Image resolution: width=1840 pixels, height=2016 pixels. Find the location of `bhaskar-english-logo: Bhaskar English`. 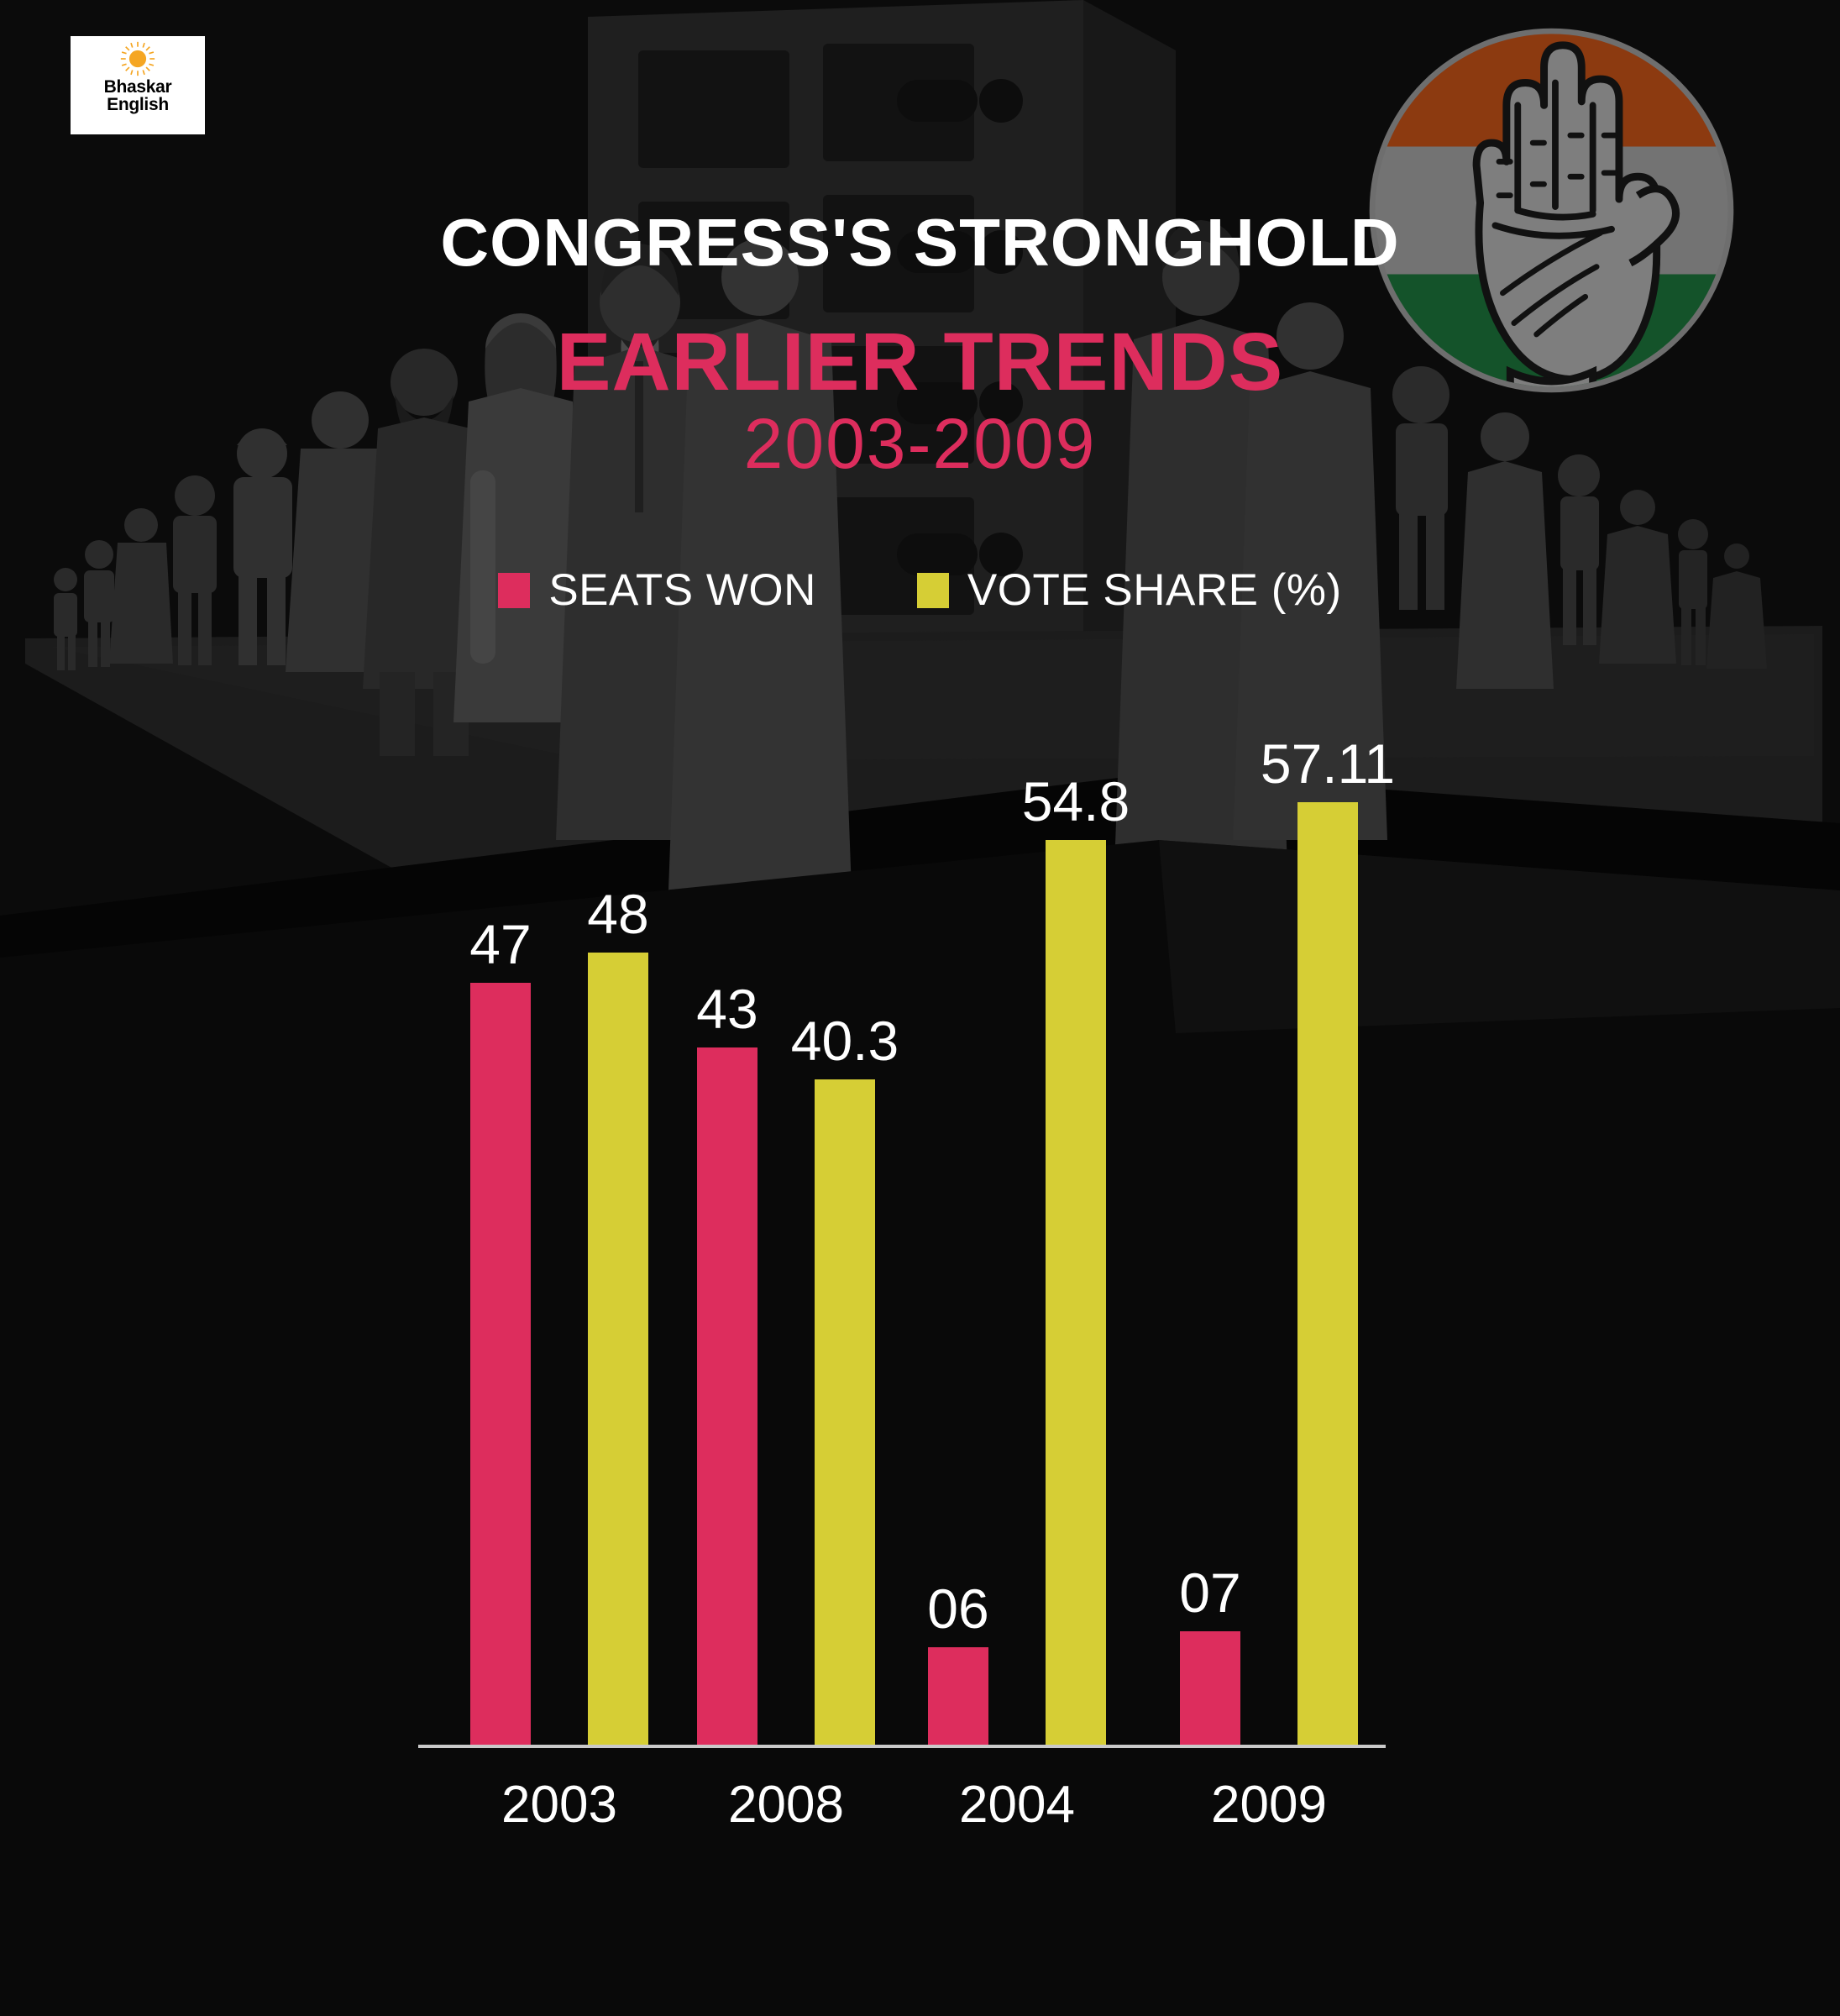

bhaskar-english-logo: Bhaskar English is located at coordinates (138, 85).